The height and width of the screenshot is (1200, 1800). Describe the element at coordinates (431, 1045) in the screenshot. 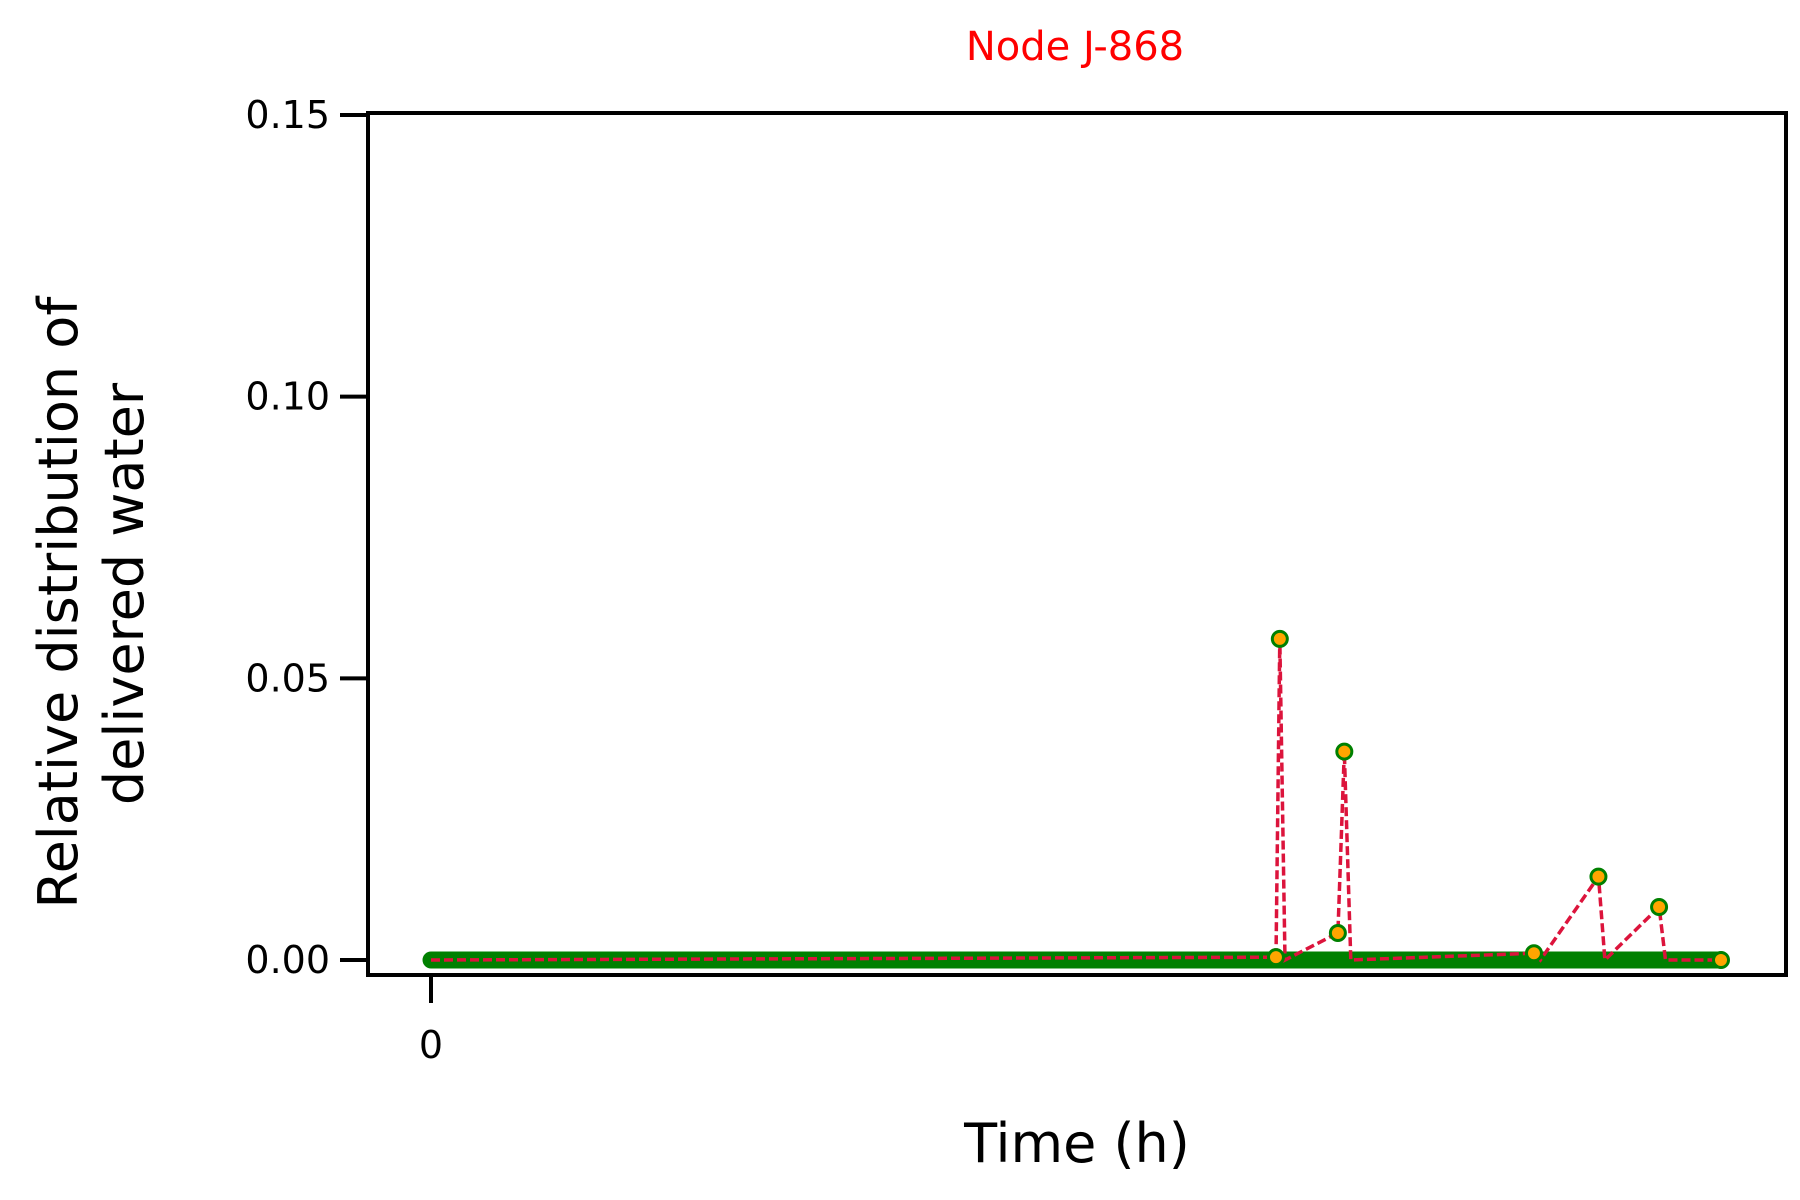

I see `x-tick-label: 0` at that location.